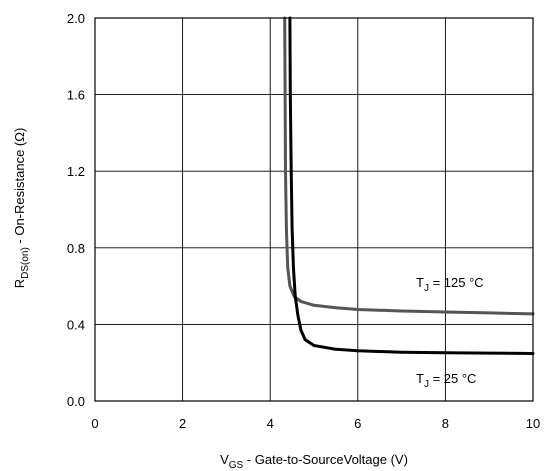 This screenshot has height=471, width=544. I want to click on x-tick-label: 6, so click(357, 423).